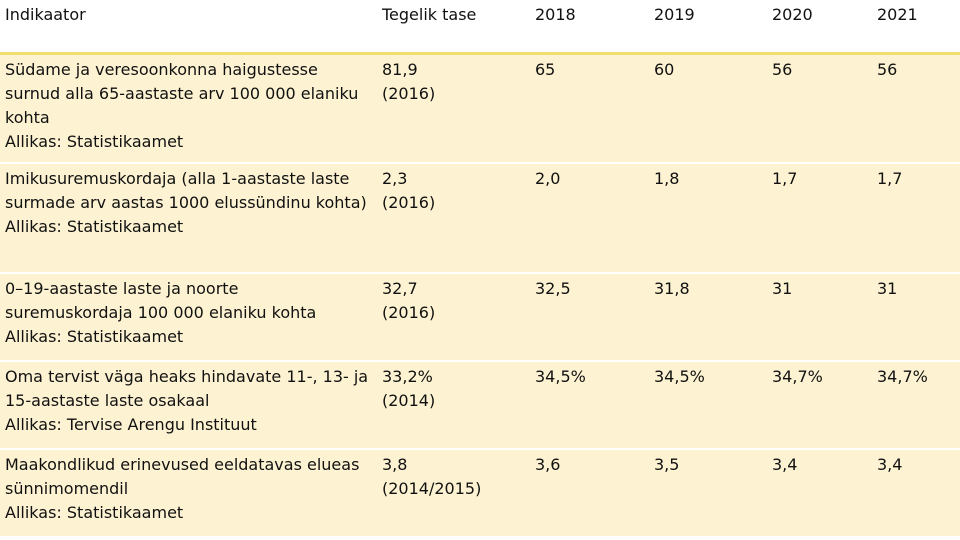 The width and height of the screenshot is (960, 540). What do you see at coordinates (588, 27) in the screenshot?
I see `header-2018: 2018` at bounding box center [588, 27].